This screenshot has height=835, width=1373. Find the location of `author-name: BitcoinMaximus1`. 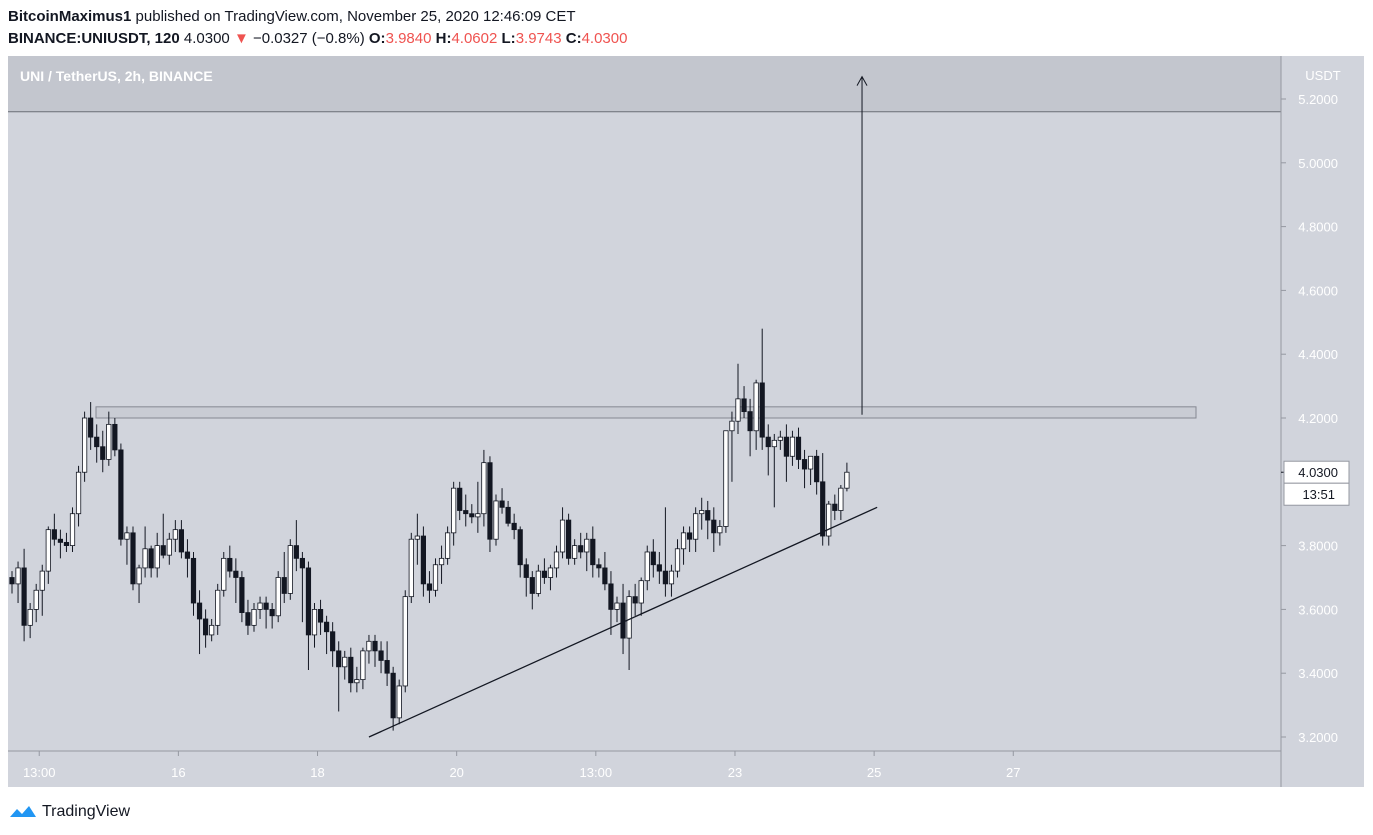

author-name: BitcoinMaximus1 is located at coordinates (70, 16).